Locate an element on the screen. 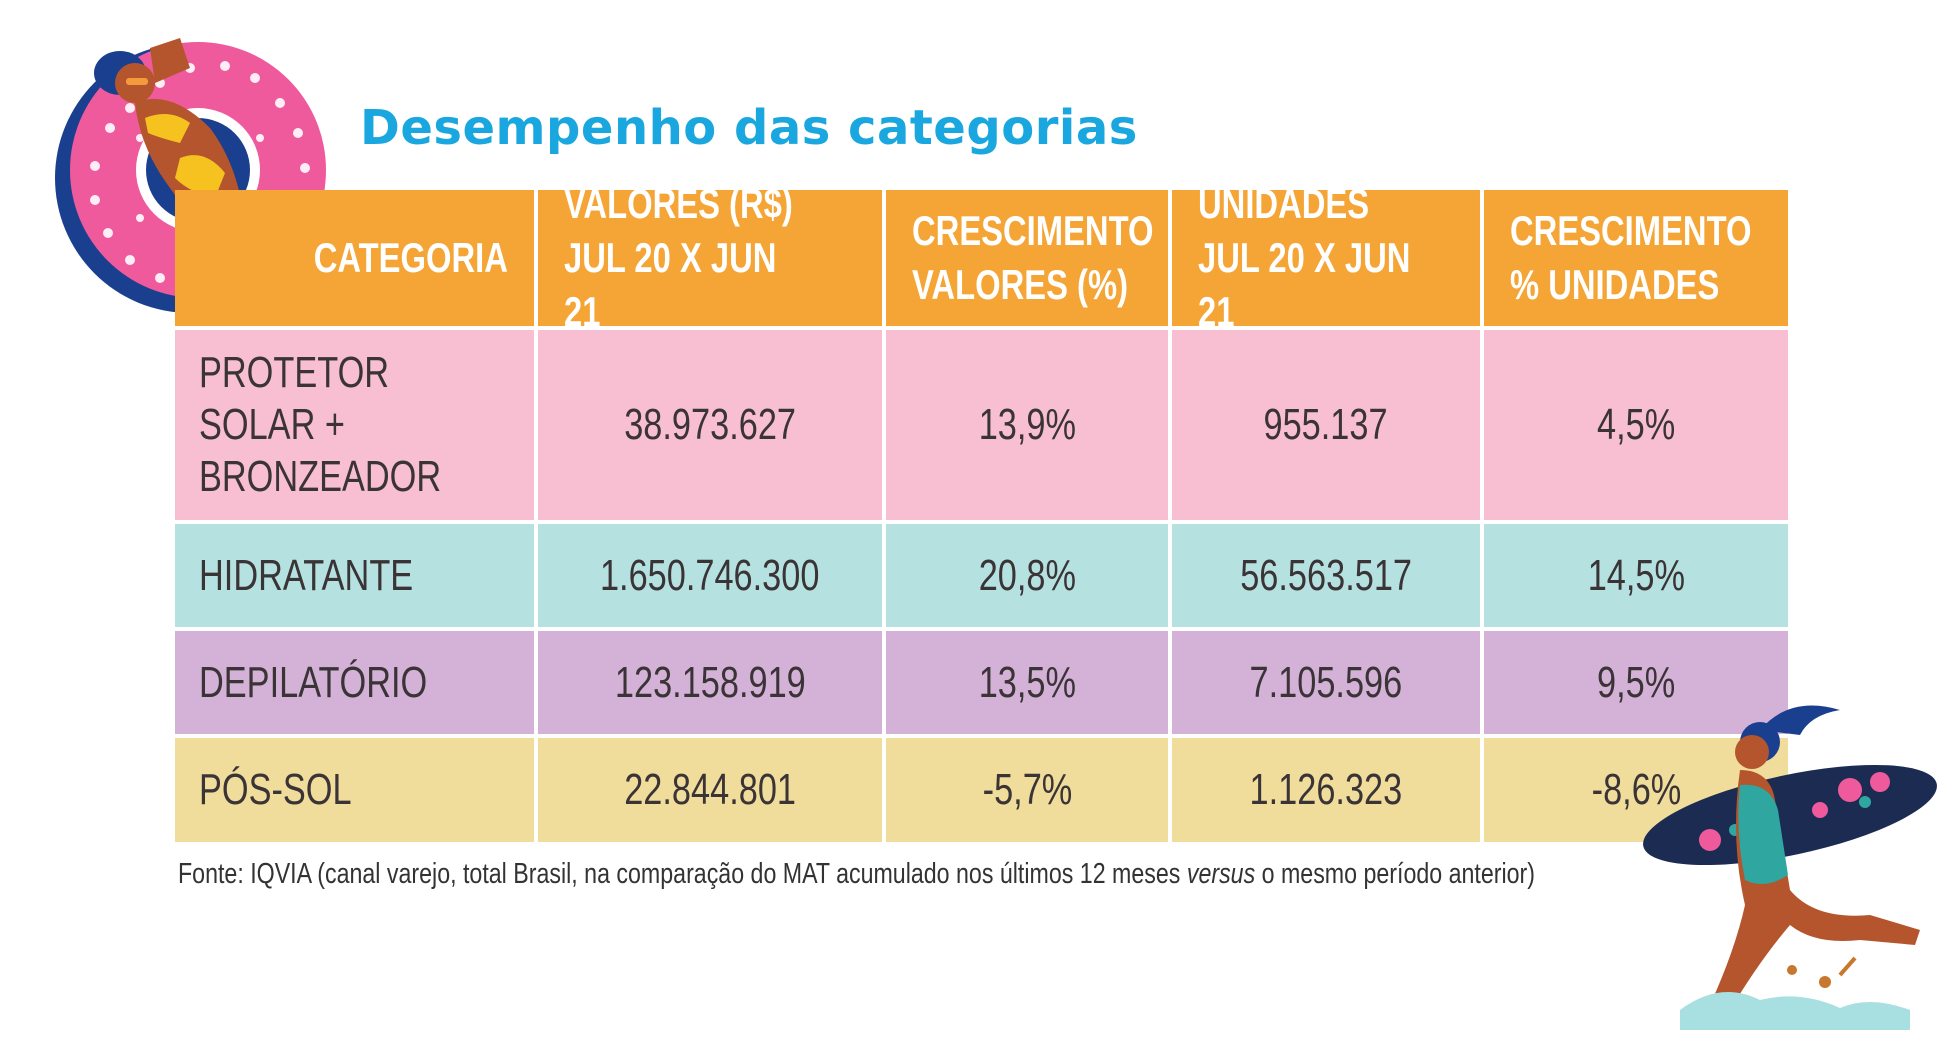 This screenshot has width=1940, height=1040. row-value-growth: -5,7% is located at coordinates (1027, 790).